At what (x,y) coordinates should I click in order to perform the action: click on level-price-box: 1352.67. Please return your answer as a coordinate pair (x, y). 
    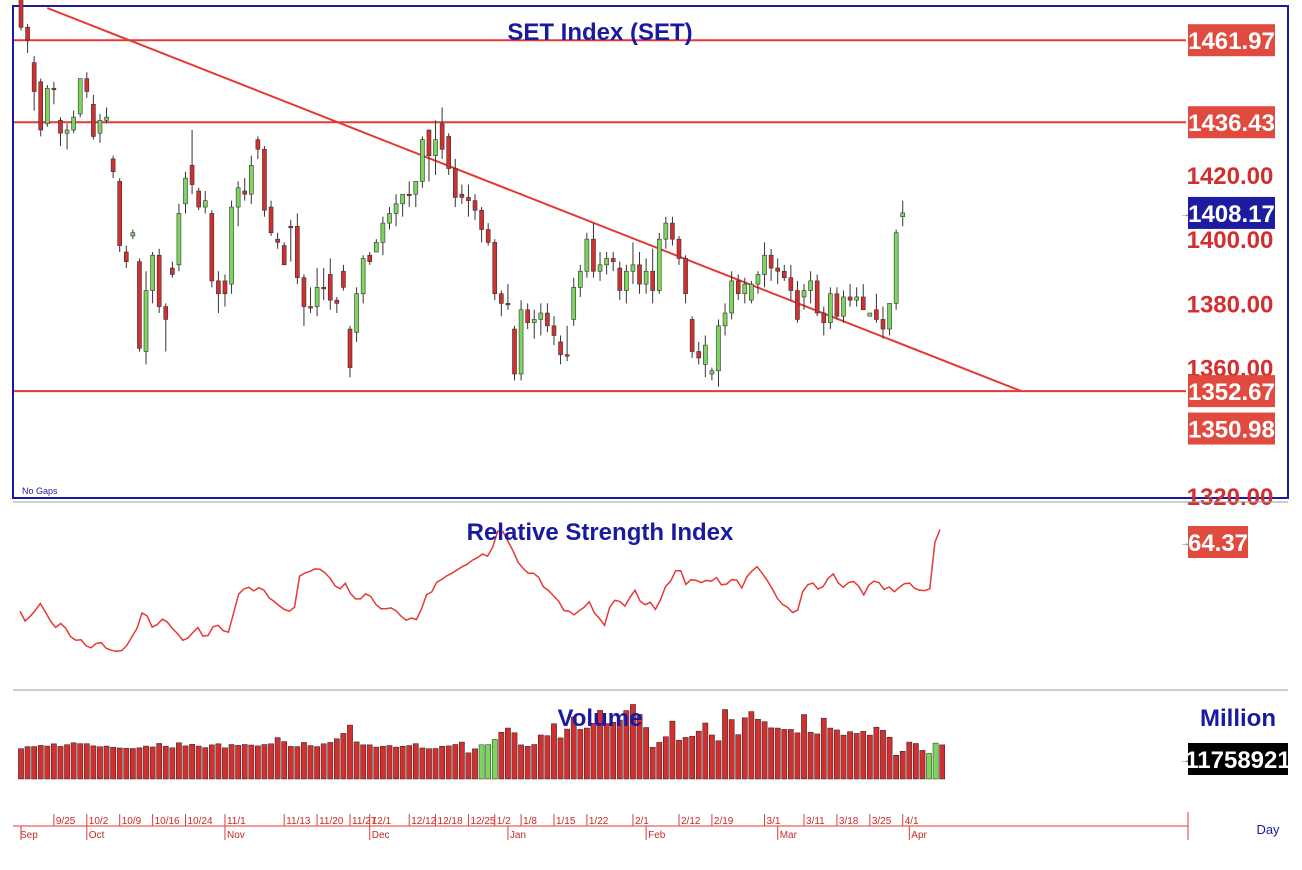
    Looking at the image, I should click on (1231, 391).